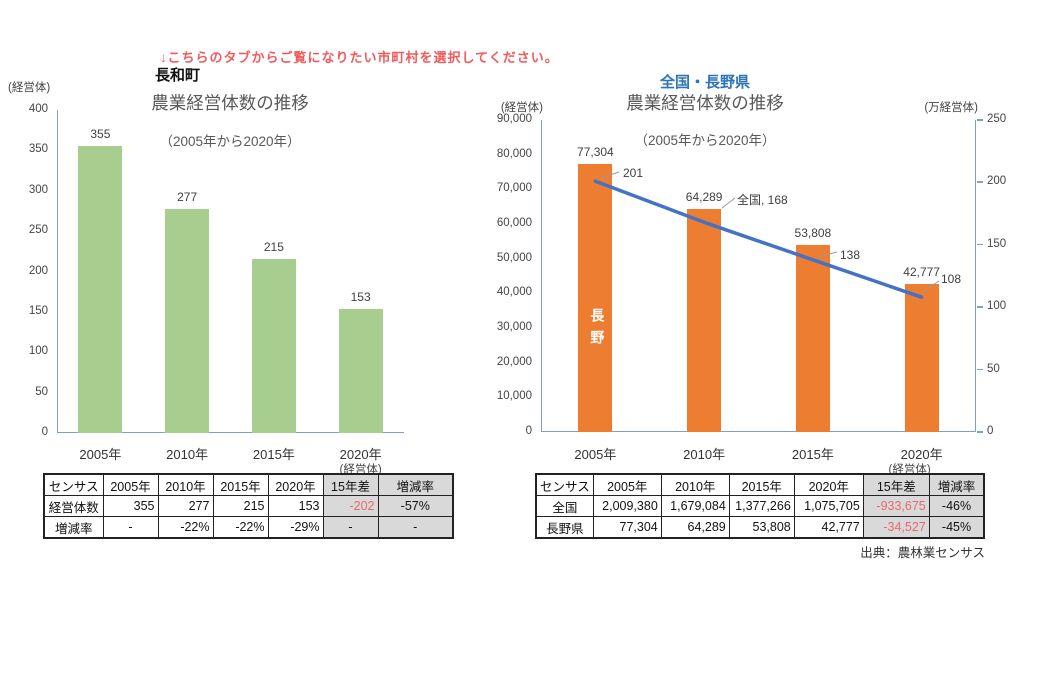 The image size is (1037, 691). What do you see at coordinates (921, 271) in the screenshot?
I see `bar-value-label: 42,777` at bounding box center [921, 271].